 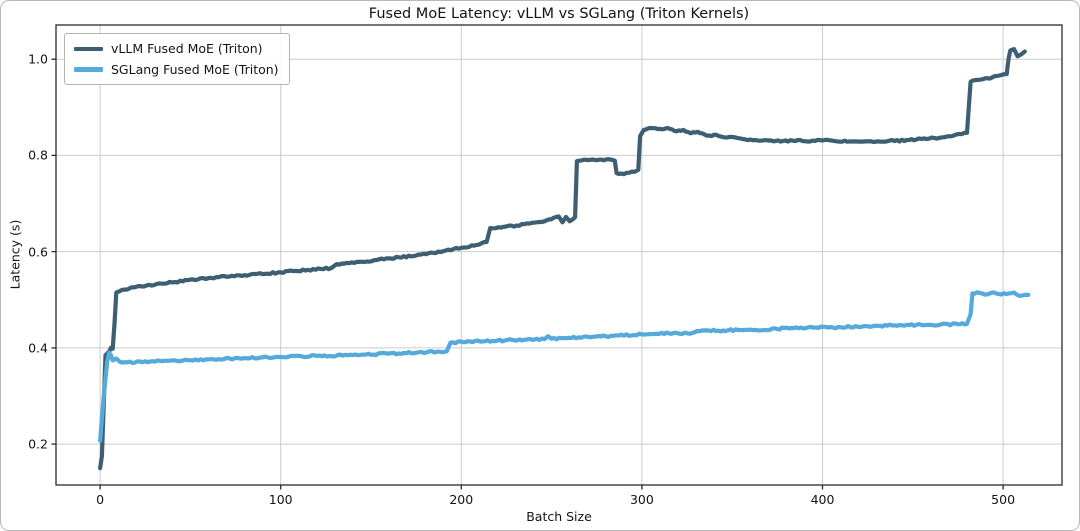 What do you see at coordinates (641, 499) in the screenshot?
I see `x-tick-label: 300` at bounding box center [641, 499].